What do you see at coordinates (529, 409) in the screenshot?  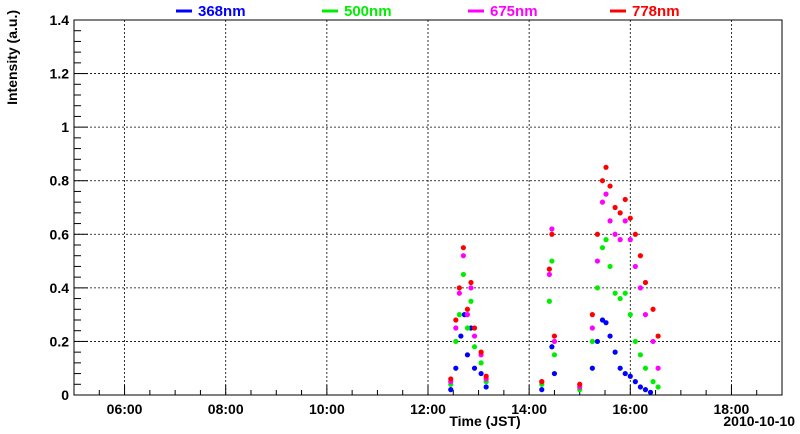 I see `x-tick-label-4: 14:00` at bounding box center [529, 409].